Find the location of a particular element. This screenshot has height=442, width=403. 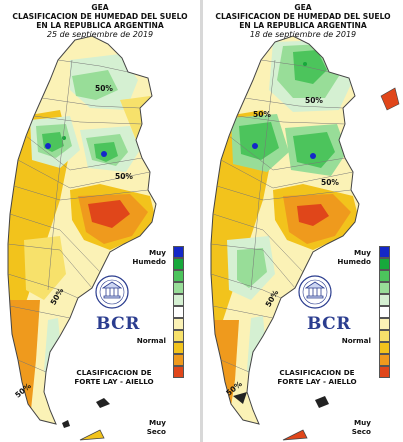

panel-divider is located at coordinates (201, 221).